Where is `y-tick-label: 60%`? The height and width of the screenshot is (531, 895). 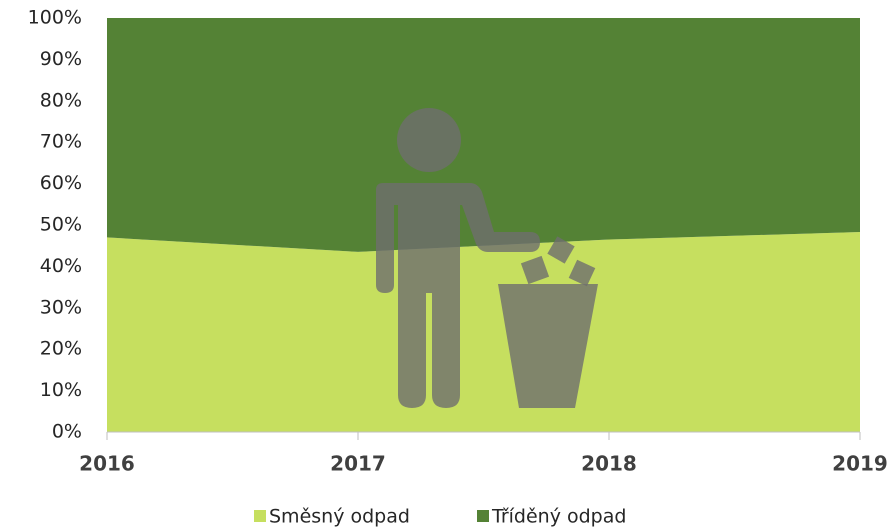
y-tick-label: 60% is located at coordinates (61, 183).